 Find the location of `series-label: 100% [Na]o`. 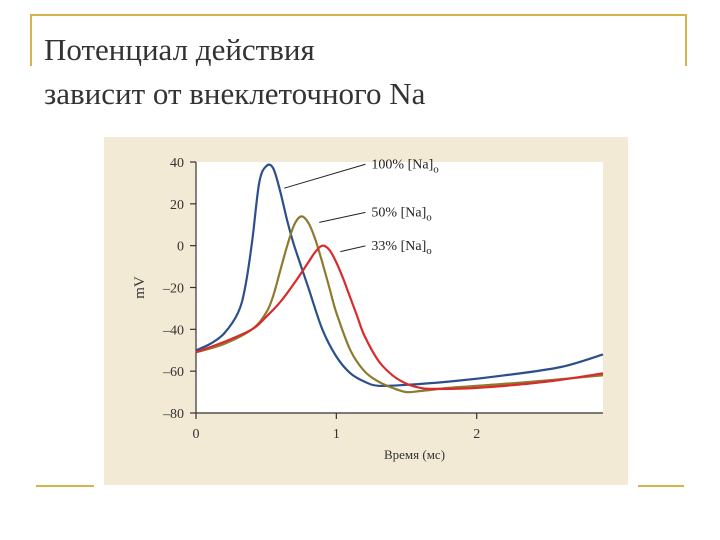

series-label: 100% [Na]o is located at coordinates (405, 166).